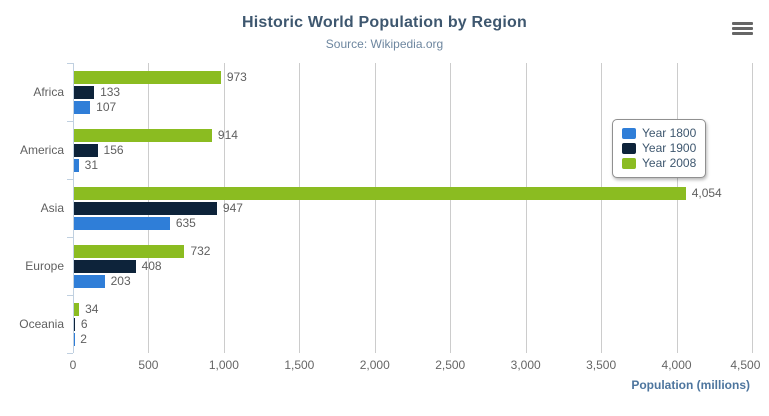 The height and width of the screenshot is (416, 769). What do you see at coordinates (669, 163) in the screenshot?
I see `legend-item-label: Year 2008` at bounding box center [669, 163].